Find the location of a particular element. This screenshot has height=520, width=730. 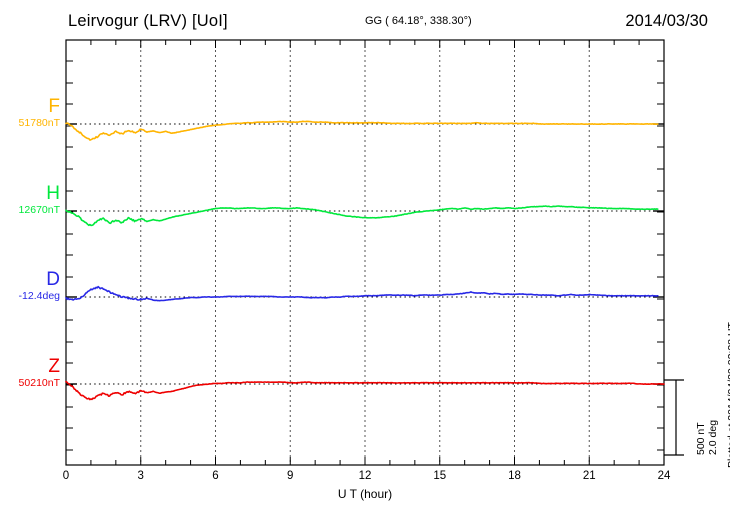

observation-date: 2014/03/30 is located at coordinates (666, 21).